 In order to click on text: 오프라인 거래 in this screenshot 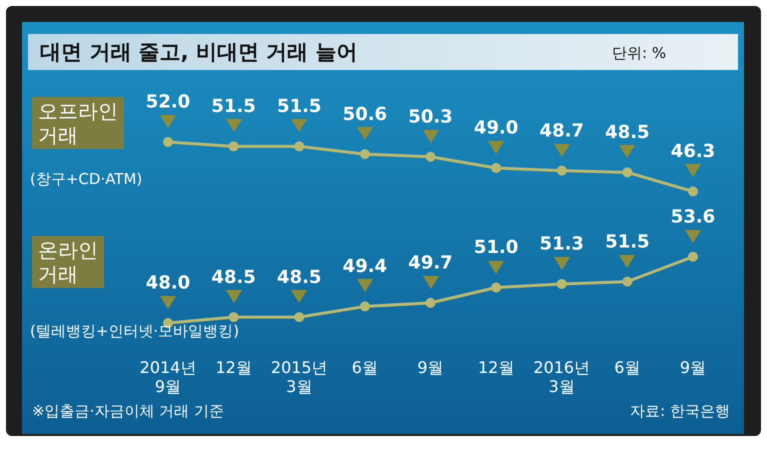, I will do `click(78, 123)`.